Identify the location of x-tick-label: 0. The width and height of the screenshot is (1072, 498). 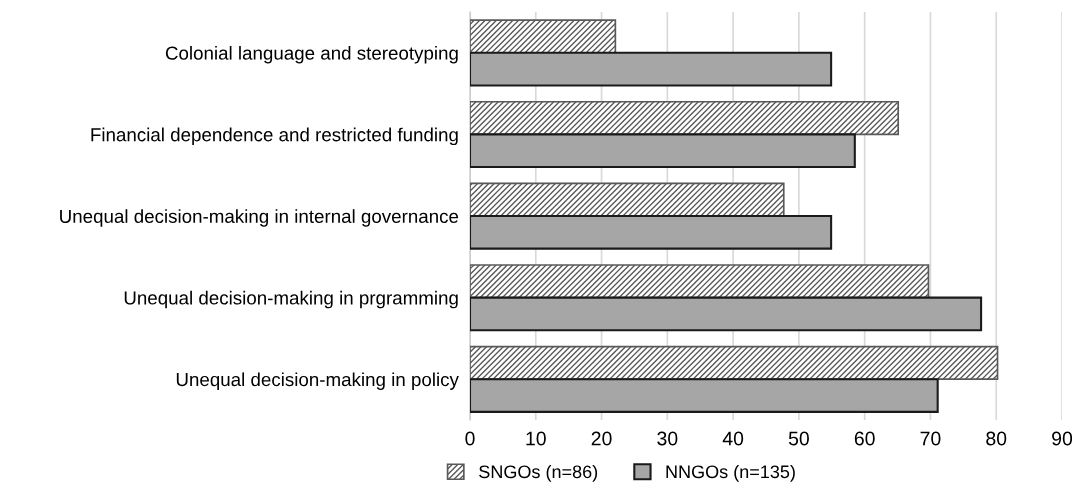
(470, 438).